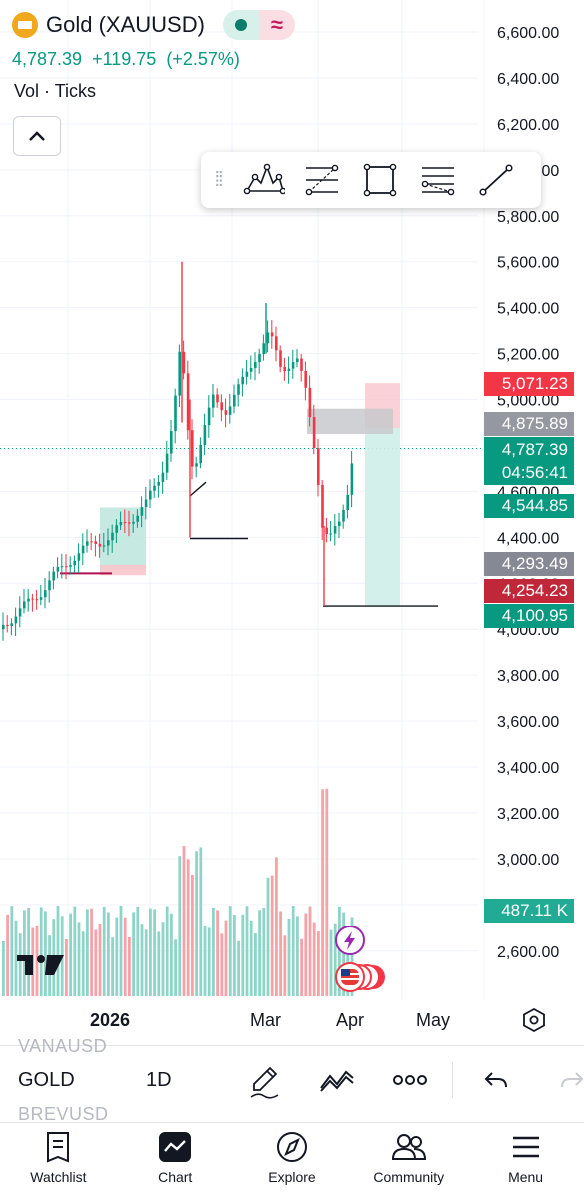 Image resolution: width=584 pixels, height=1200 pixels. What do you see at coordinates (159, 1080) in the screenshot?
I see `interval-selector: 1D` at bounding box center [159, 1080].